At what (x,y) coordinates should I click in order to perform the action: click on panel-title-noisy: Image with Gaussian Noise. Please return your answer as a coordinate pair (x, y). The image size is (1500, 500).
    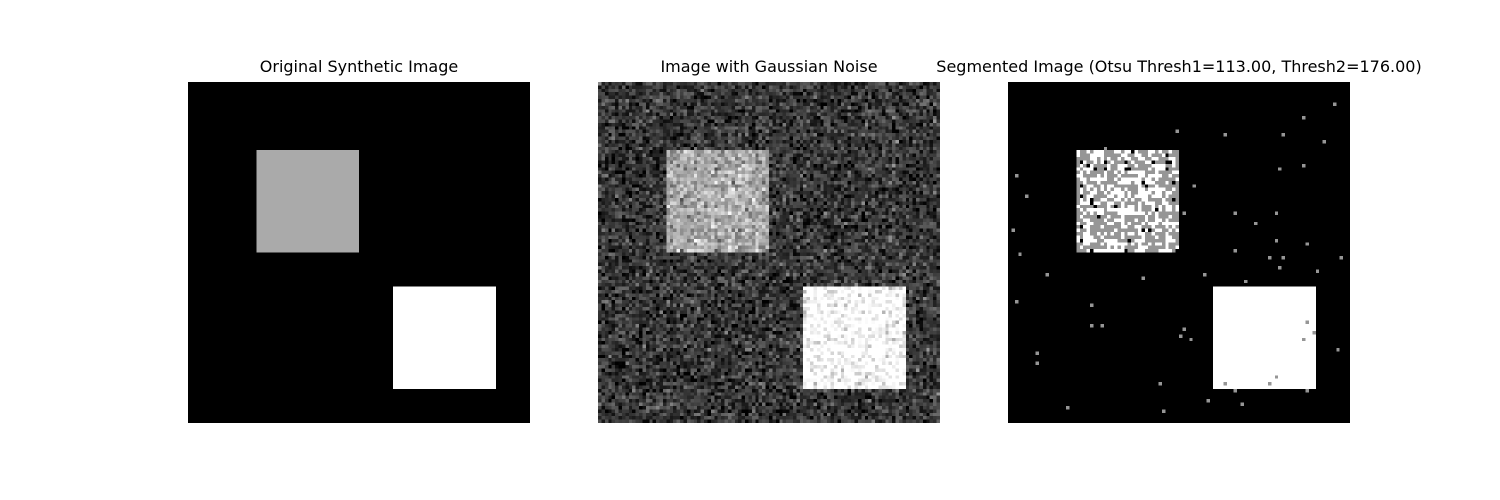
    Looking at the image, I should click on (769, 66).